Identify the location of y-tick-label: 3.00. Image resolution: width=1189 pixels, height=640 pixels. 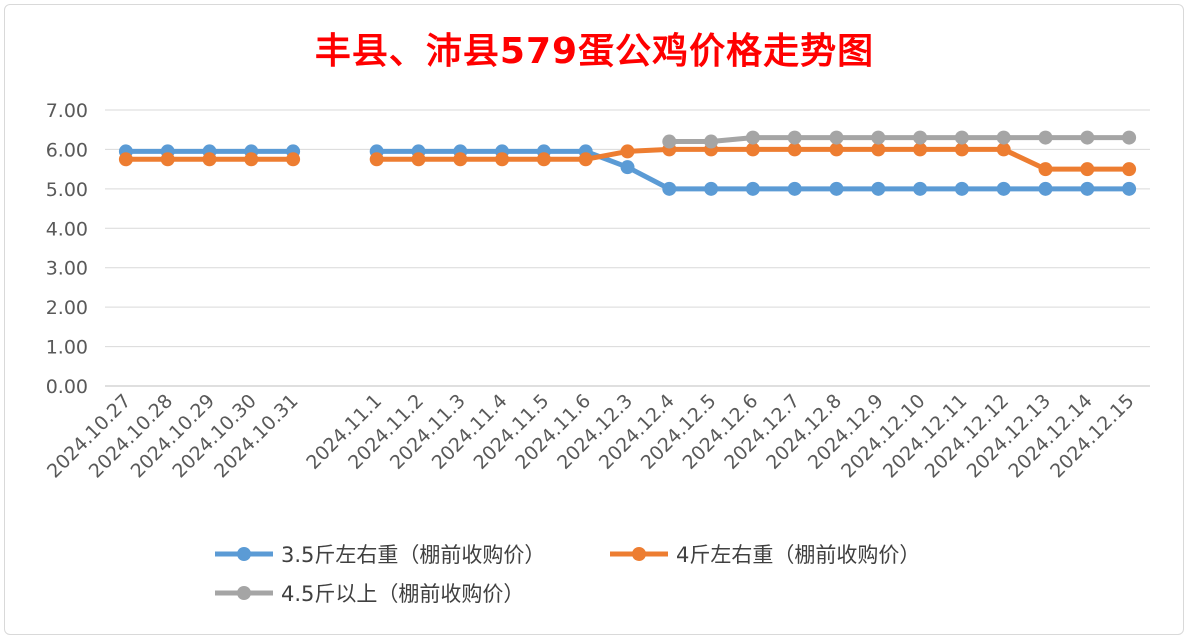
(67, 269).